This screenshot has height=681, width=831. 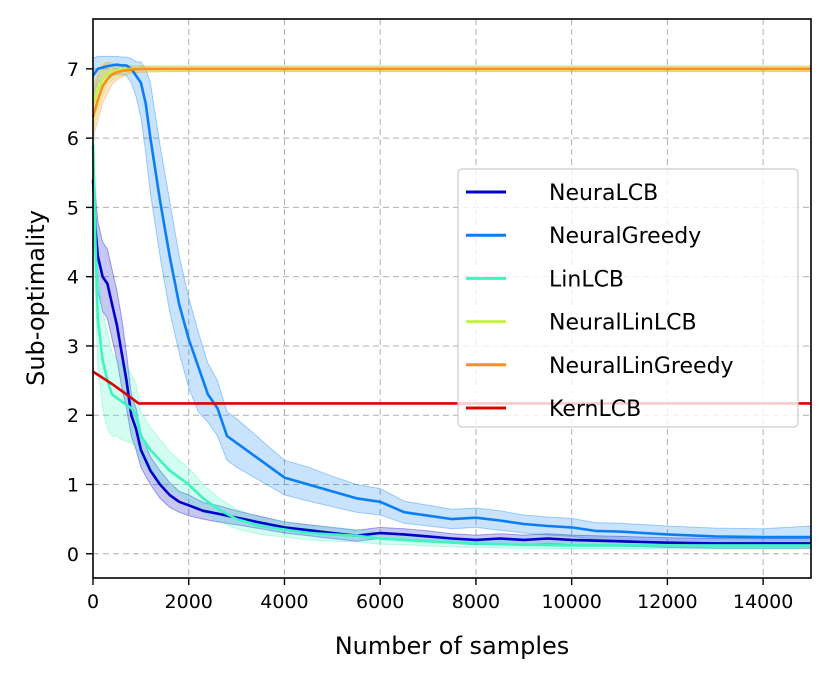 What do you see at coordinates (667, 602) in the screenshot?
I see `x-tick-label: 12000` at bounding box center [667, 602].